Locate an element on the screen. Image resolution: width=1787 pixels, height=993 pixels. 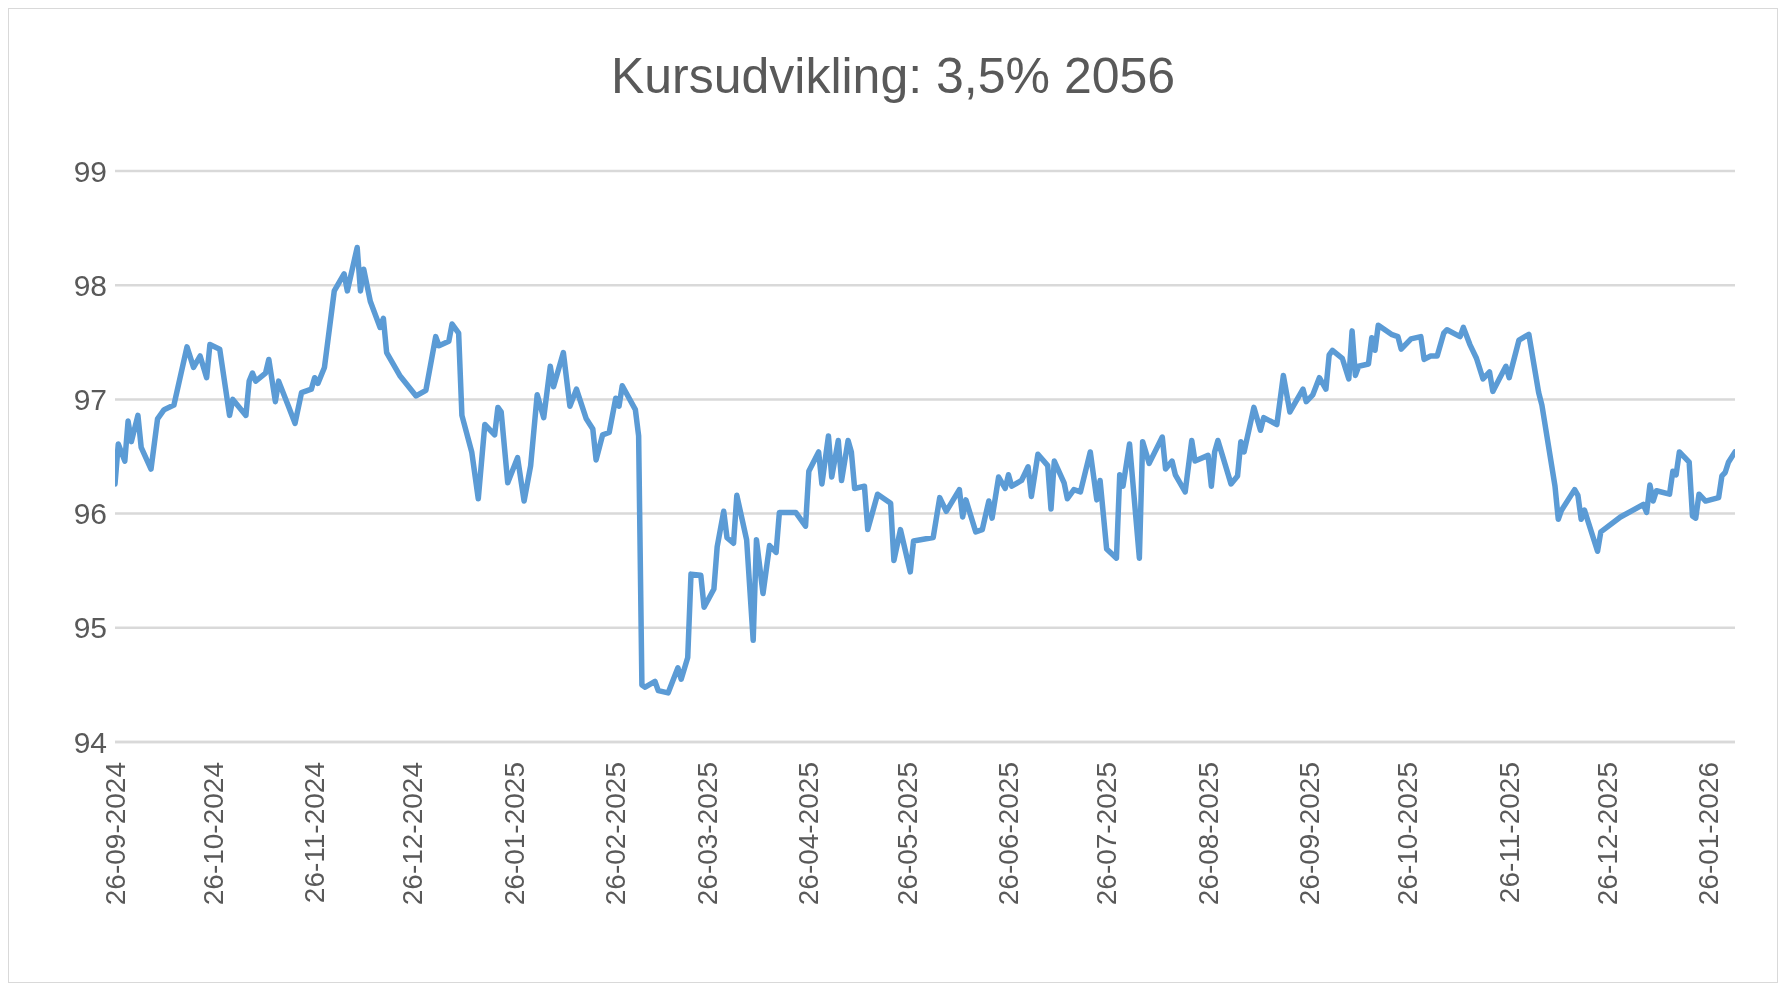
x-tick-label: 26-01-2026 is located at coordinates (1709, 834).